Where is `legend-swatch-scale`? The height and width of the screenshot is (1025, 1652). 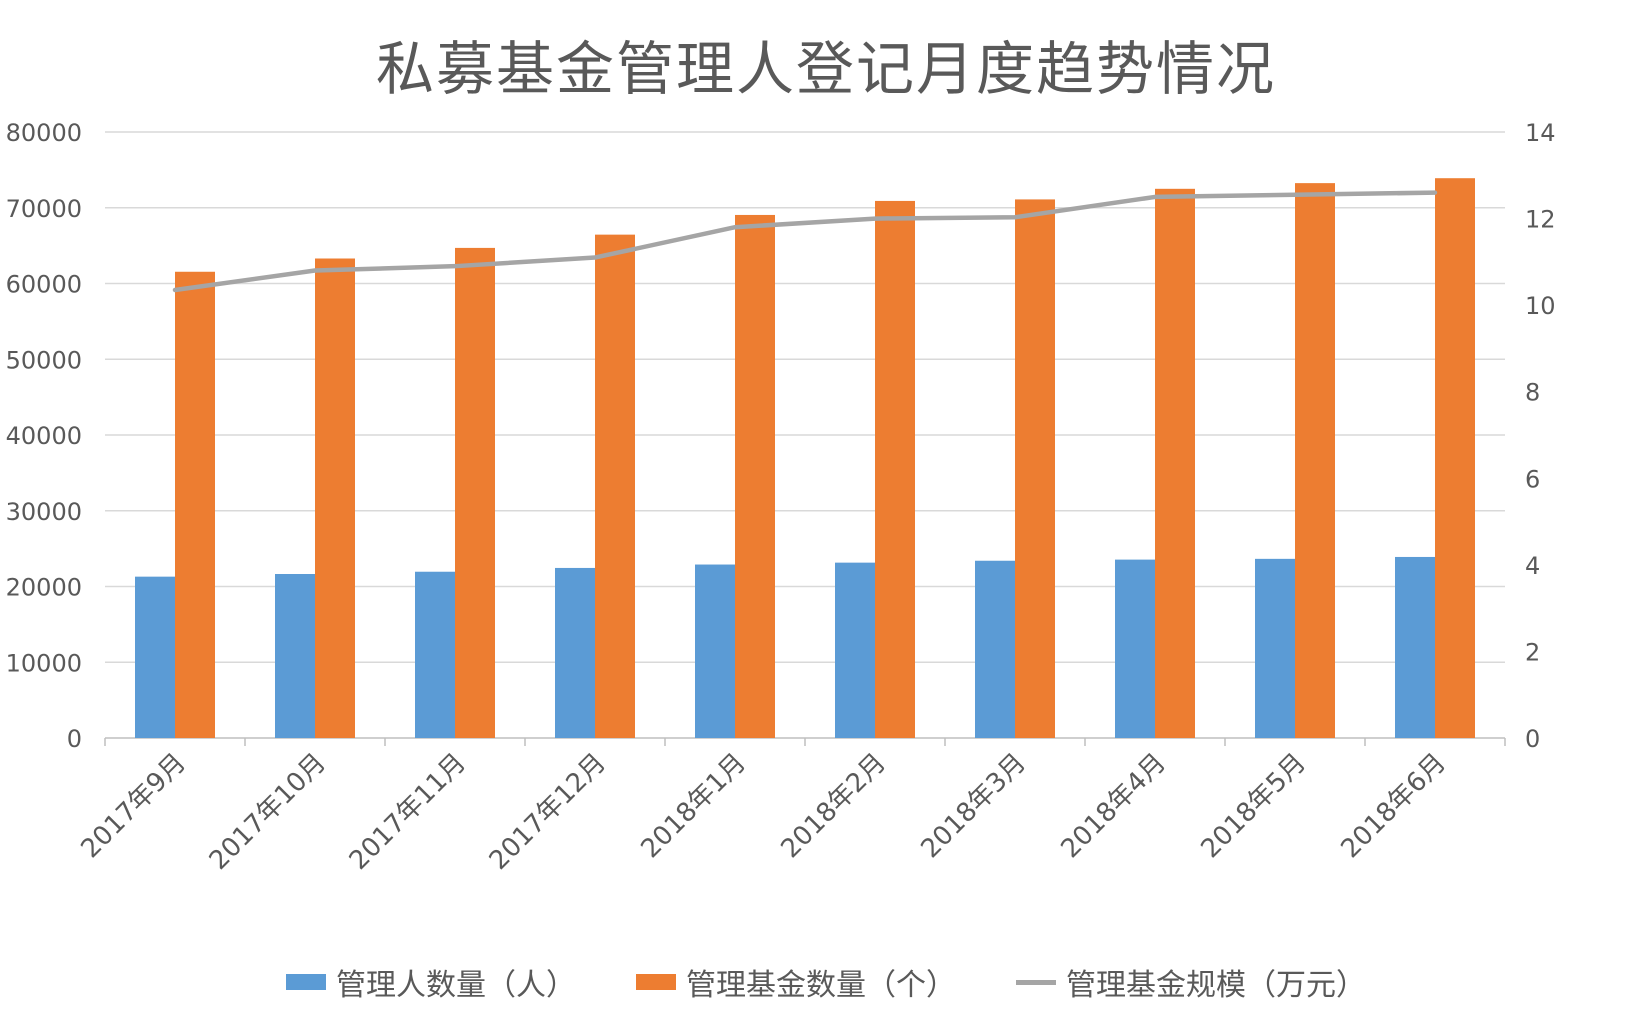 legend-swatch-scale is located at coordinates (1036, 982).